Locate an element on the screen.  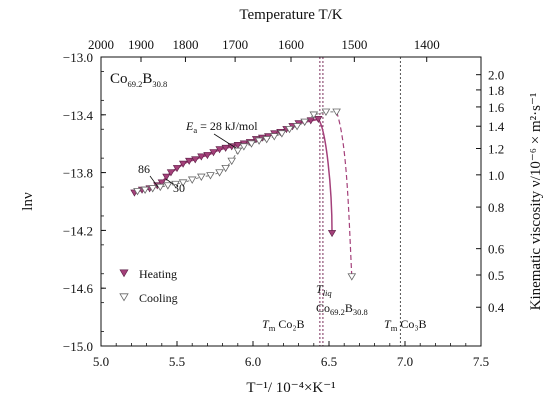
x-tick-label: 6.5 is located at coordinates (329, 361).